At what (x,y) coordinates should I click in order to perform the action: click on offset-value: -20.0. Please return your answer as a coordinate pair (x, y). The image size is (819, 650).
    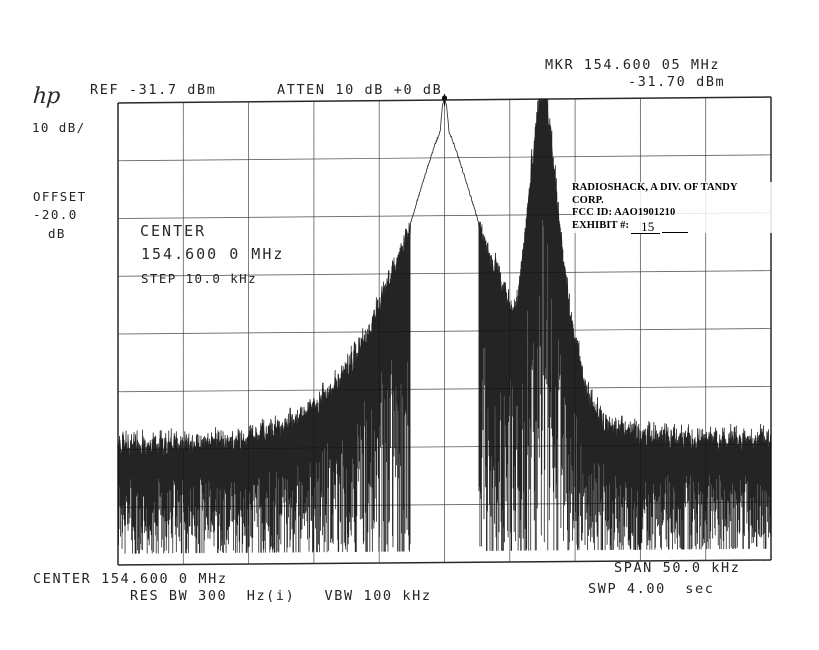
    Looking at the image, I should click on (55, 214).